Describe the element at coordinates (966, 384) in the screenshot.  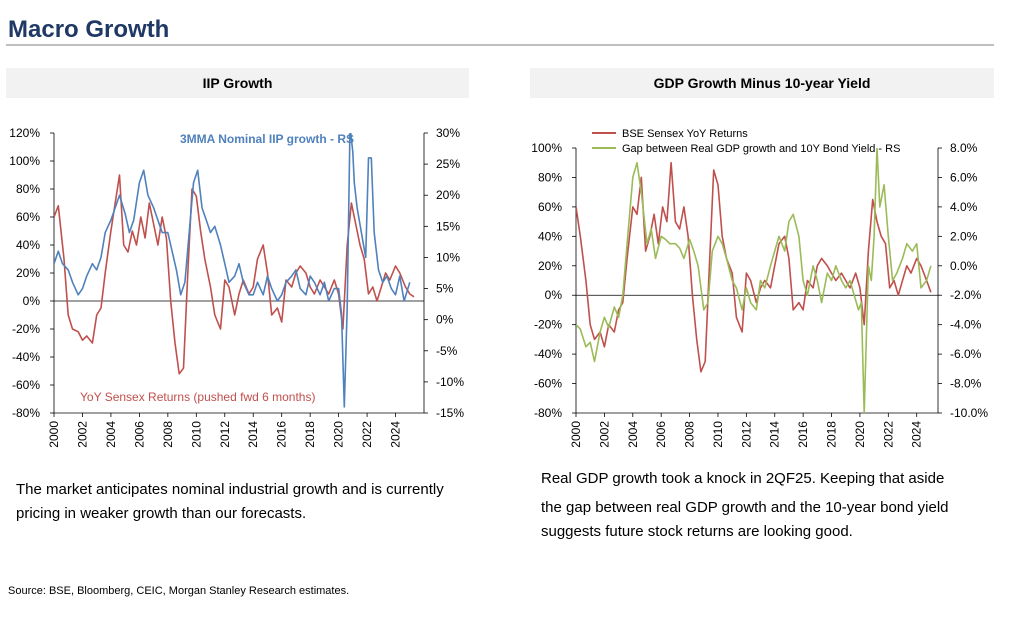
I see `right-tick-label: -8.0%` at that location.